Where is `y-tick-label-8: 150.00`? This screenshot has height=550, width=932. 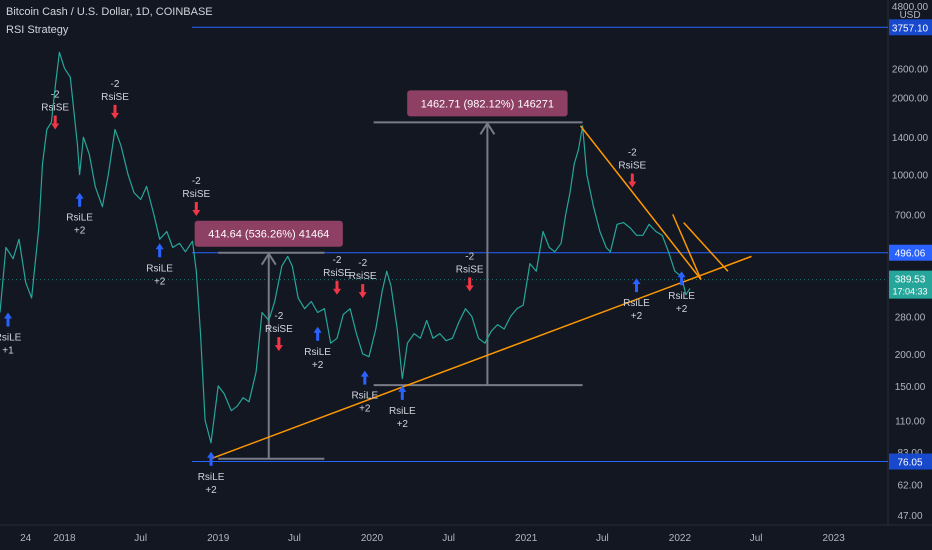 y-tick-label-8: 150.00 is located at coordinates (910, 387).